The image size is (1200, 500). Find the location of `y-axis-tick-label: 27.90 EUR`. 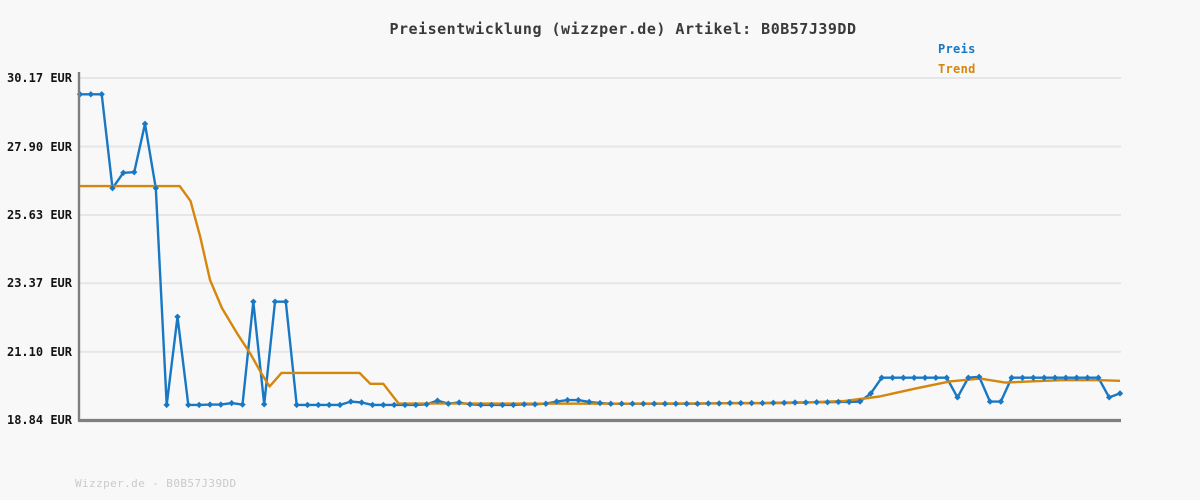

y-axis-tick-label: 27.90 EUR is located at coordinates (39, 146).